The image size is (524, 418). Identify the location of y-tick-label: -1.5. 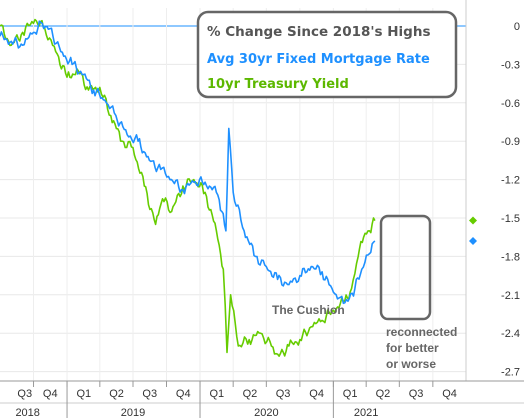
(510, 219).